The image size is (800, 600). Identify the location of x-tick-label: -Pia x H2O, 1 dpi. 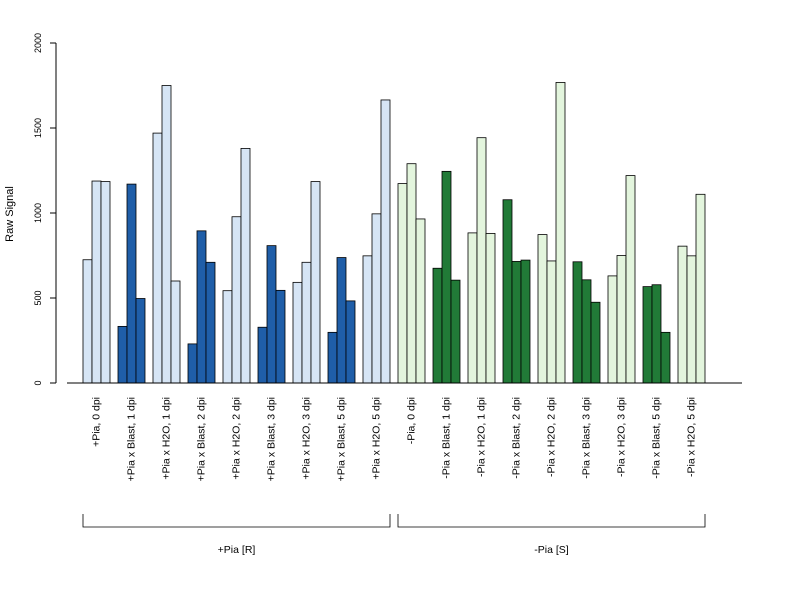
(482, 437).